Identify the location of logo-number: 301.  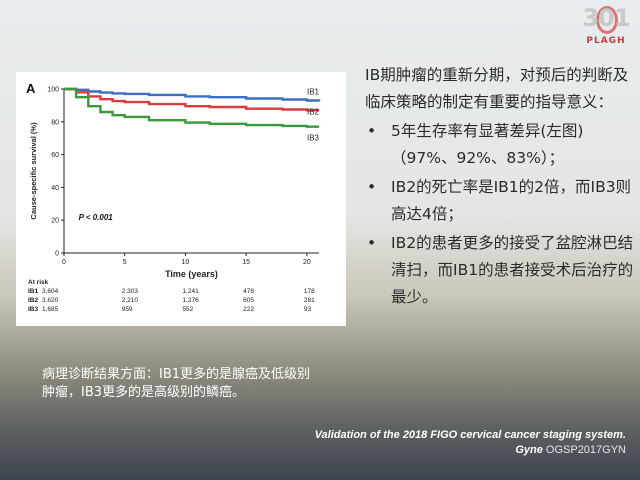
(606, 18).